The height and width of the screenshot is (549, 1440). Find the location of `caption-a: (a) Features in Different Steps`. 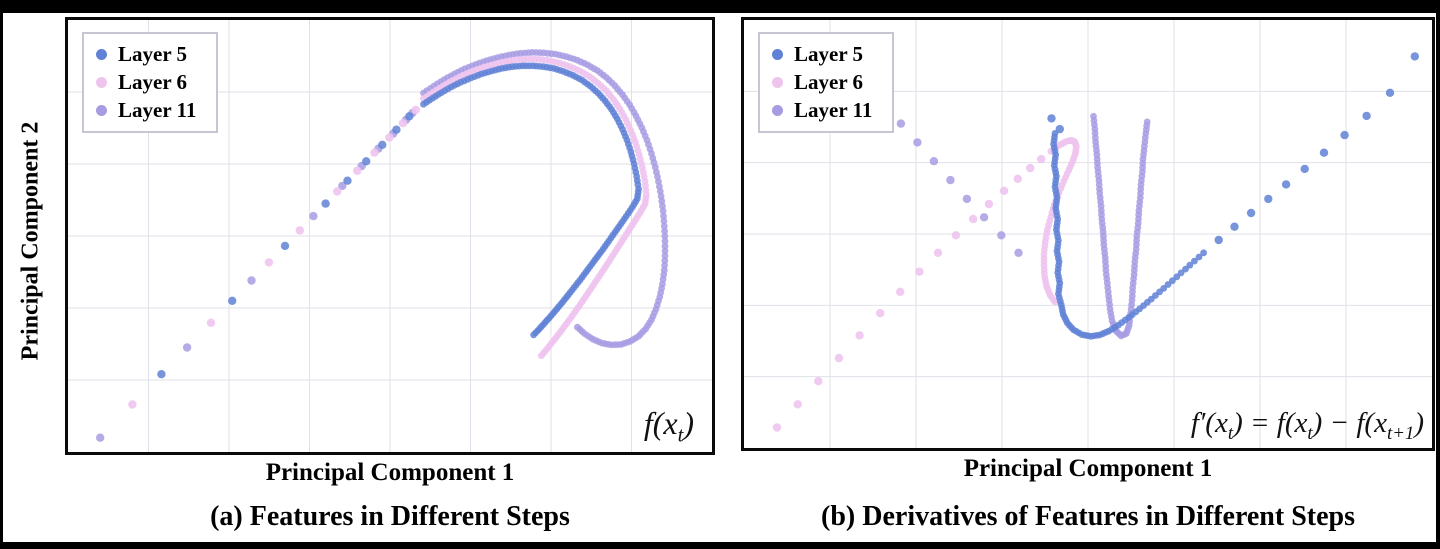

caption-a: (a) Features in Different Steps is located at coordinates (390, 516).